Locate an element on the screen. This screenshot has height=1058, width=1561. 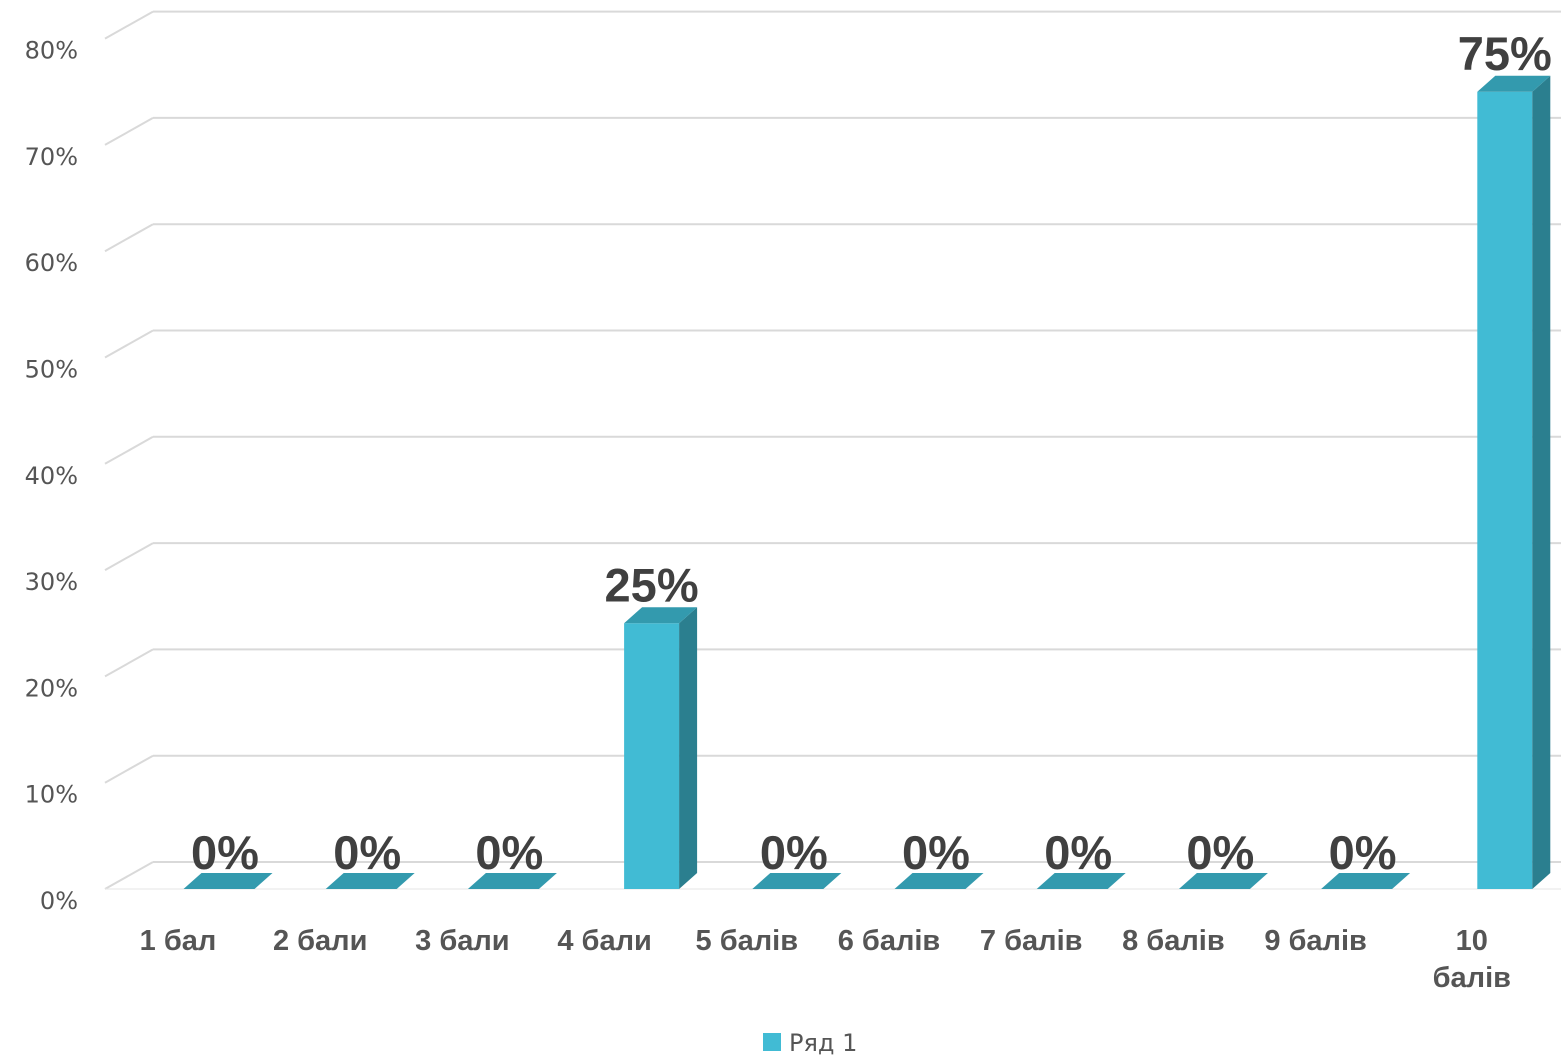
y-tick-label: 50% is located at coordinates (51, 370).